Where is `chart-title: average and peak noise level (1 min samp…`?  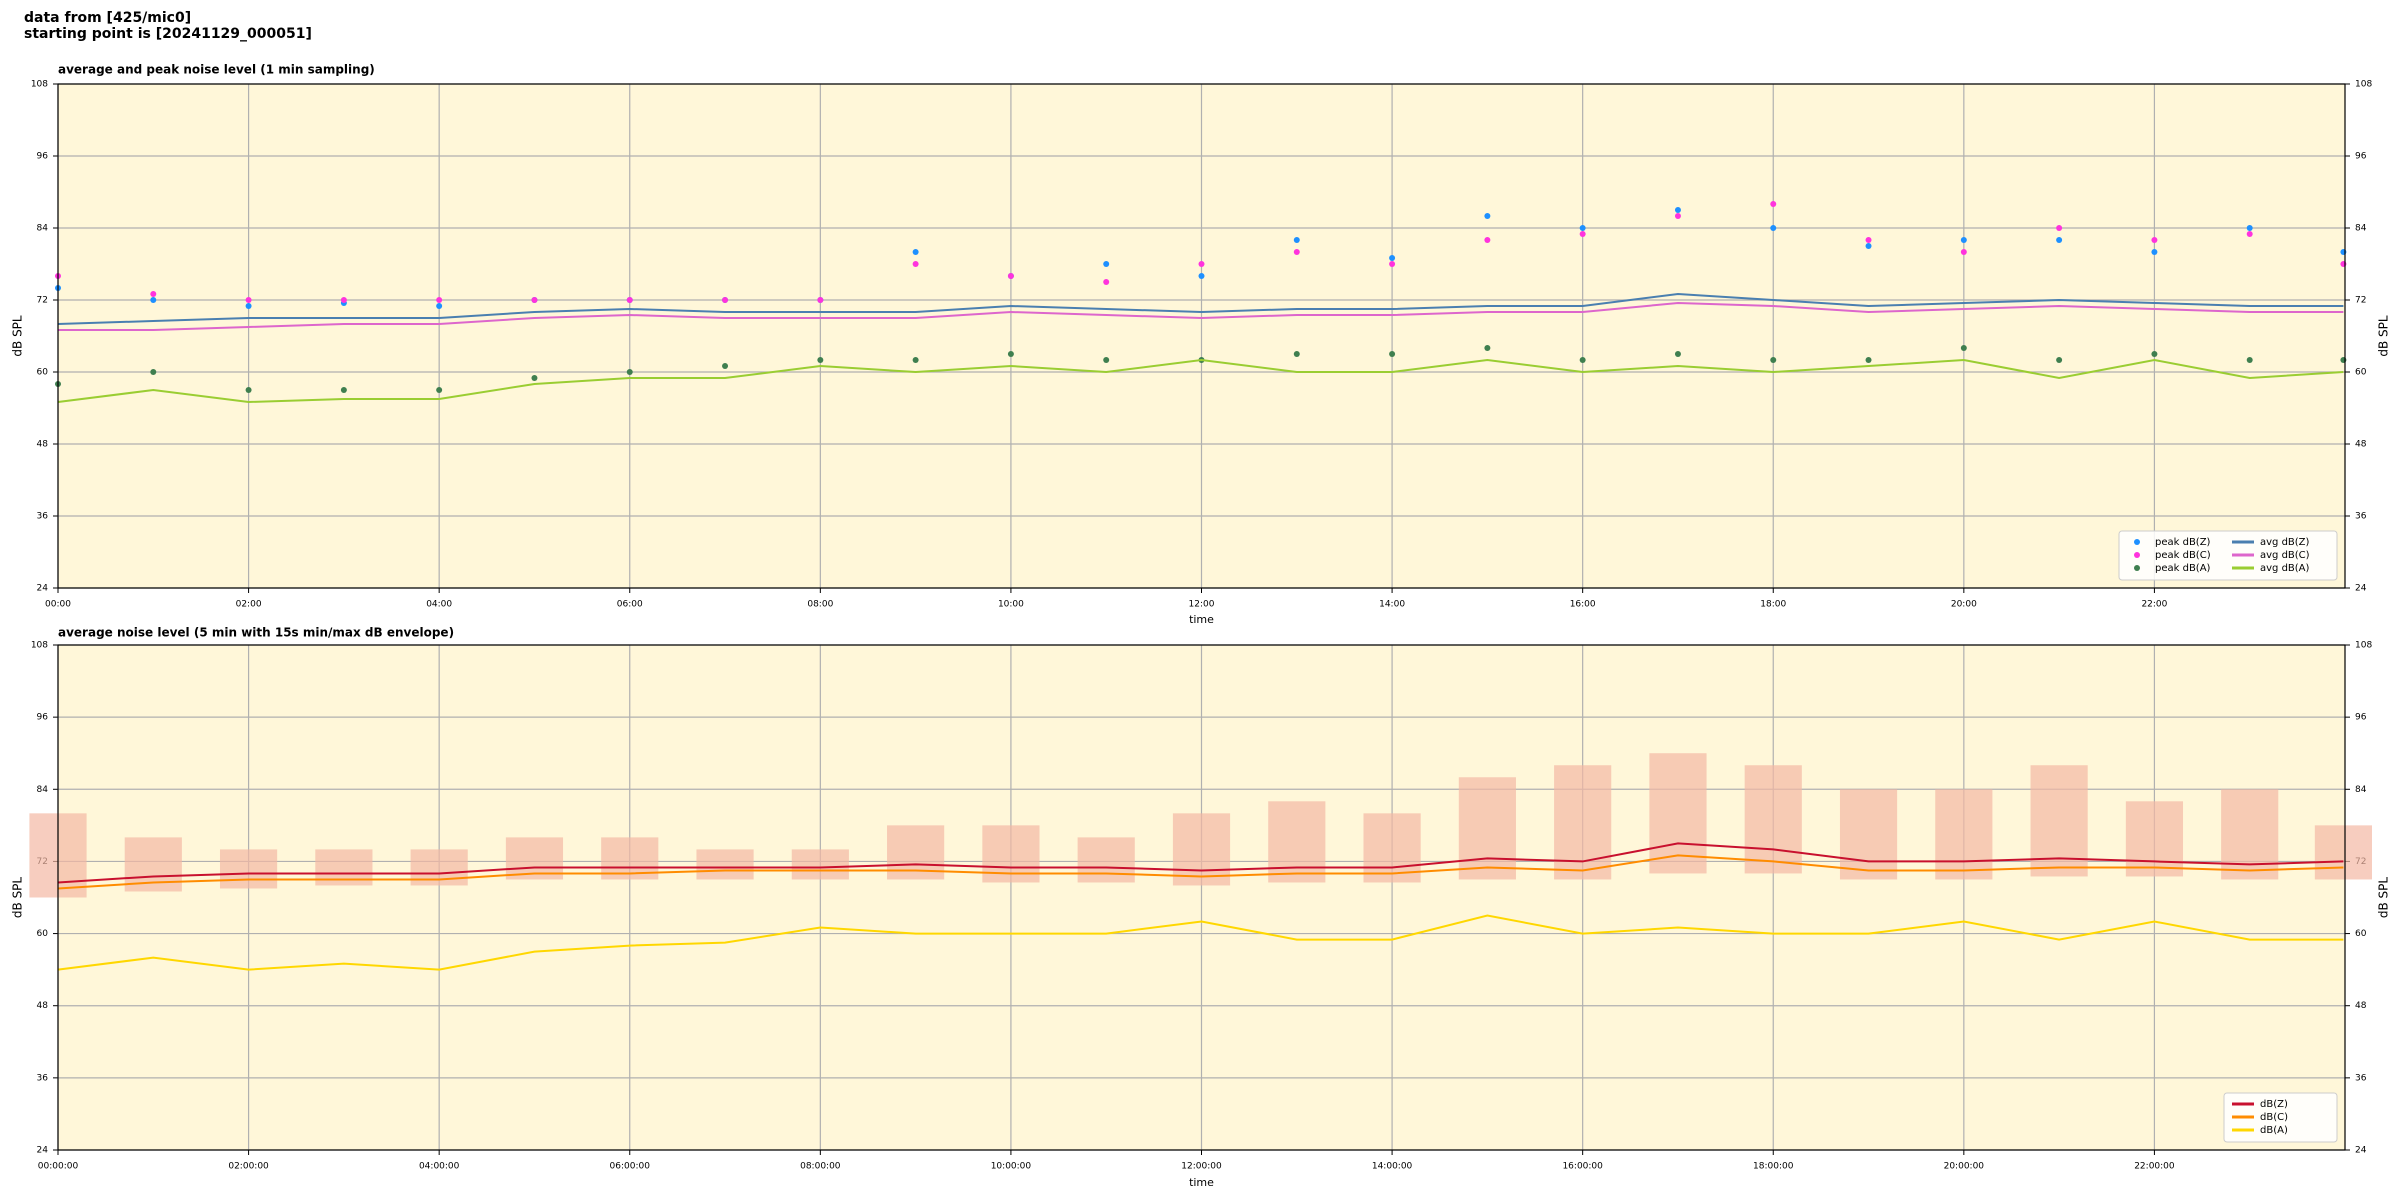
chart-title: average and peak noise level (1 min samp… is located at coordinates (216, 70).